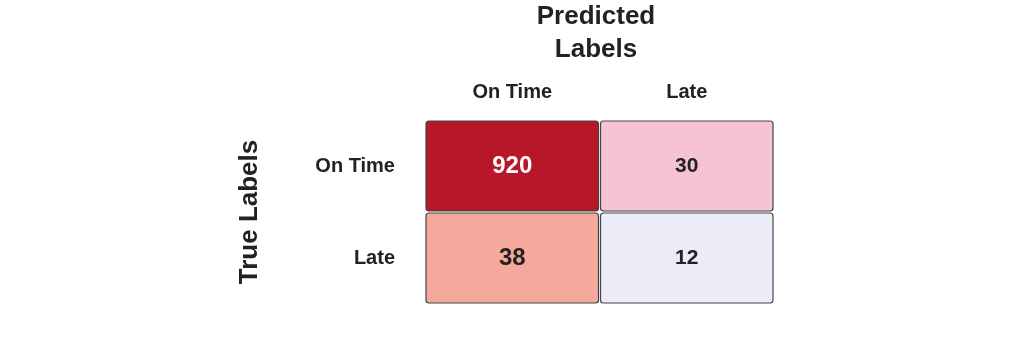 The height and width of the screenshot is (338, 1012). Describe the element at coordinates (596, 32) in the screenshot. I see `x-axis-title: Predicted Labels` at that location.